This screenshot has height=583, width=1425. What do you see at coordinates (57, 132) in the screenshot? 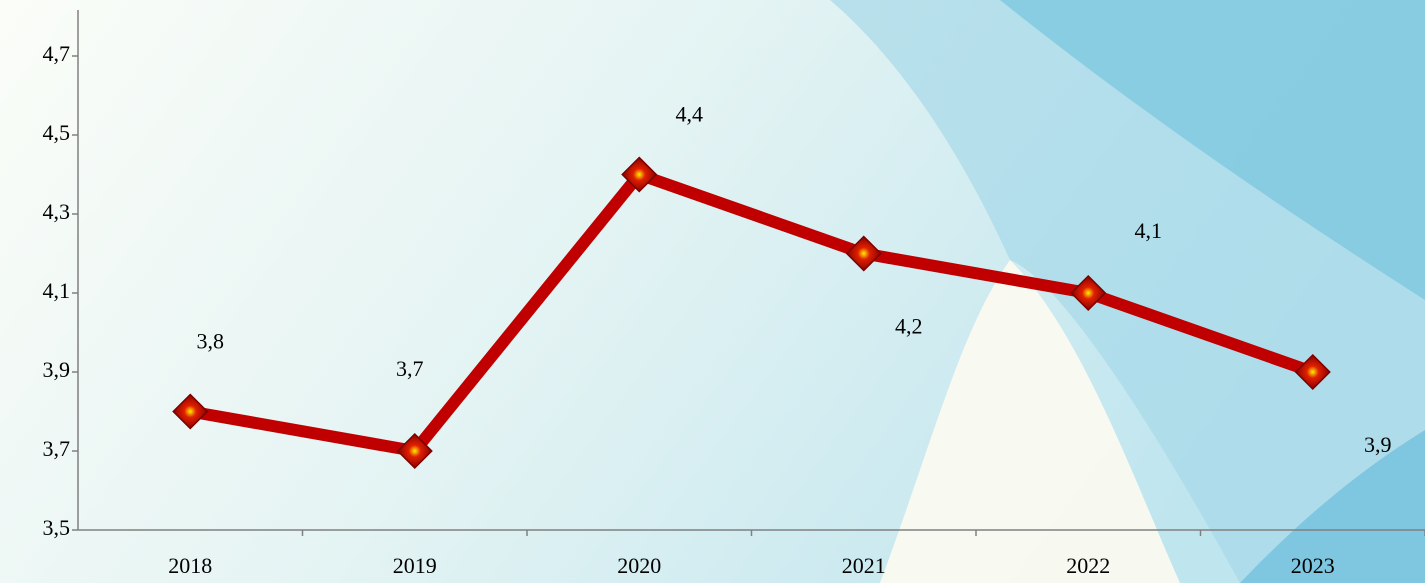
I see `y-tick-label: 4,5` at bounding box center [57, 132].